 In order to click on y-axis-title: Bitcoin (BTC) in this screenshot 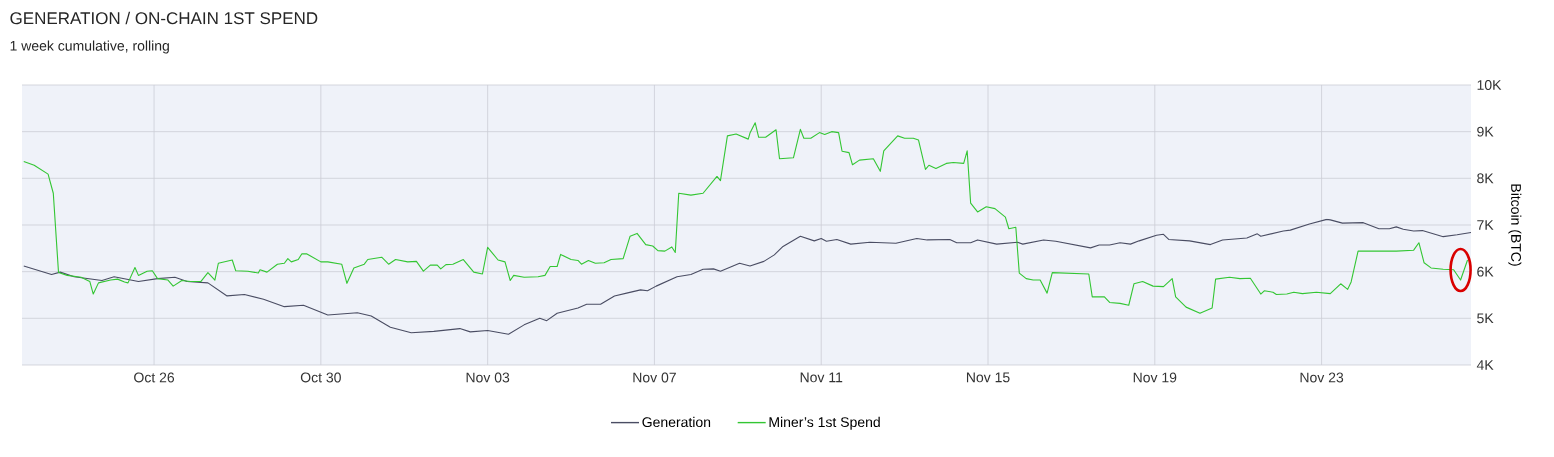, I will do `click(1515, 225)`.